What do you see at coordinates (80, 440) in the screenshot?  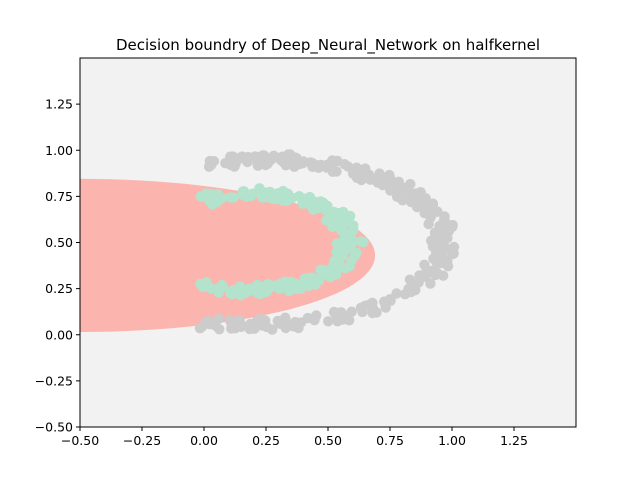 I see `x-tick-label: −0.50` at bounding box center [80, 440].